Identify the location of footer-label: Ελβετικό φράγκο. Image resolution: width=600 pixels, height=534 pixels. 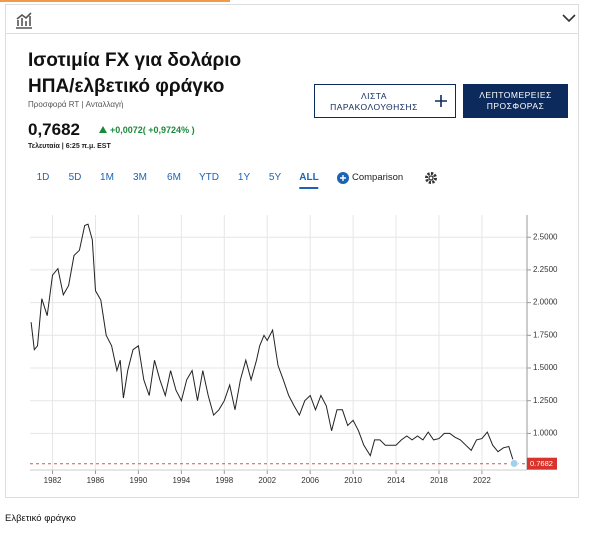
(40, 518).